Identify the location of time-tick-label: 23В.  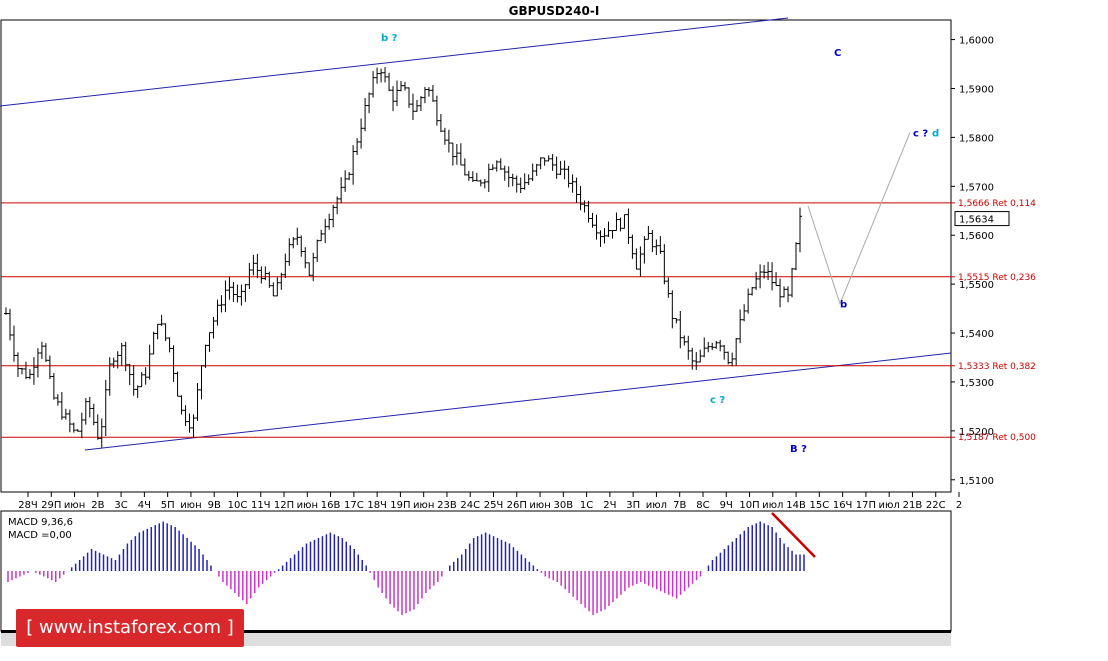
(447, 505).